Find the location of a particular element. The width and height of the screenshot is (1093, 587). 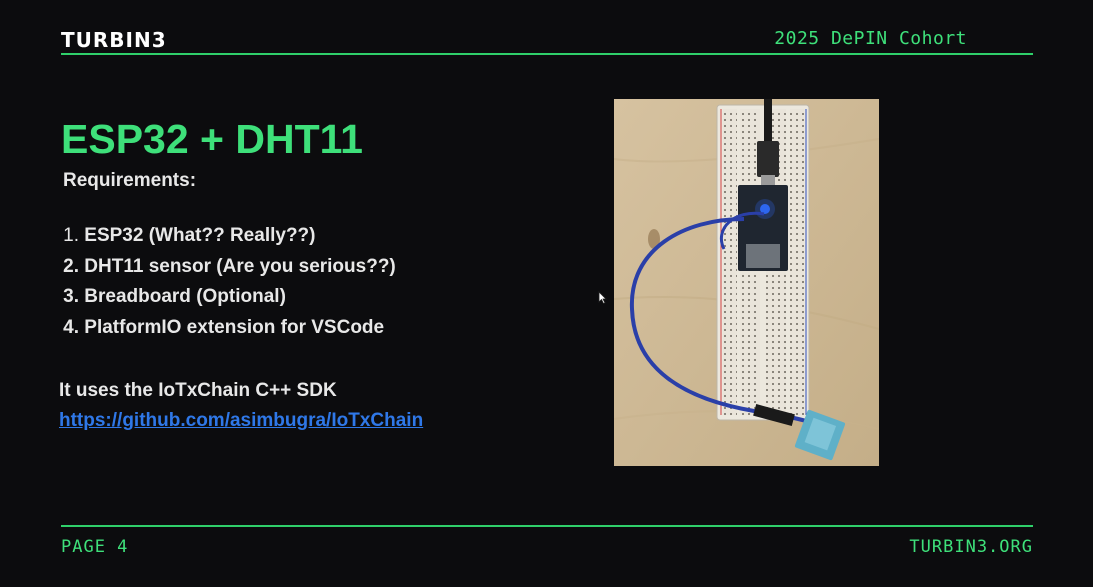

list-item-number: 4. is located at coordinates (71, 327).